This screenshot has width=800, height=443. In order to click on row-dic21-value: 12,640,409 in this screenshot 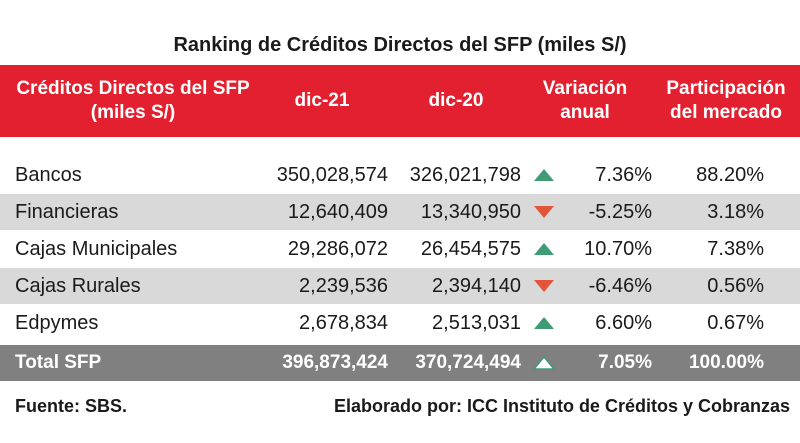, I will do `click(337, 212)`.